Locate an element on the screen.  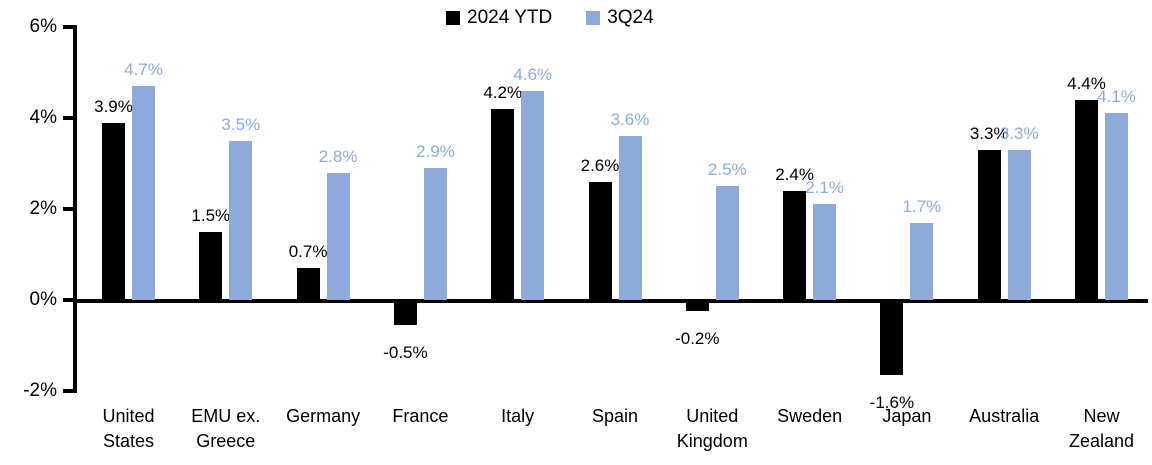
data-label-2024-ytd-france: -0.5% is located at coordinates (405, 352).